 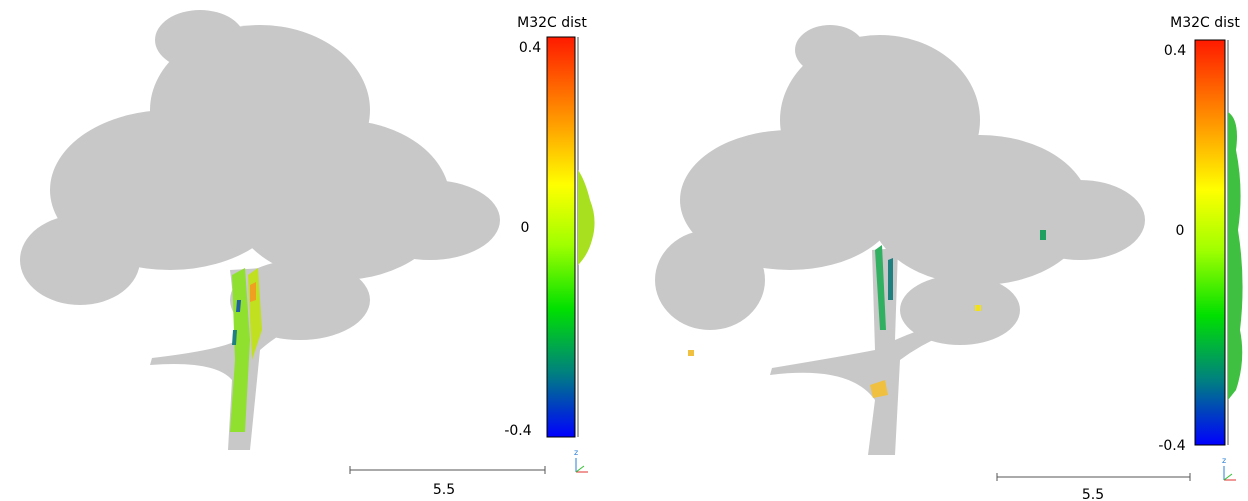 What do you see at coordinates (867, 314) in the screenshot?
I see `trunk-coloring-right` at bounding box center [867, 314].